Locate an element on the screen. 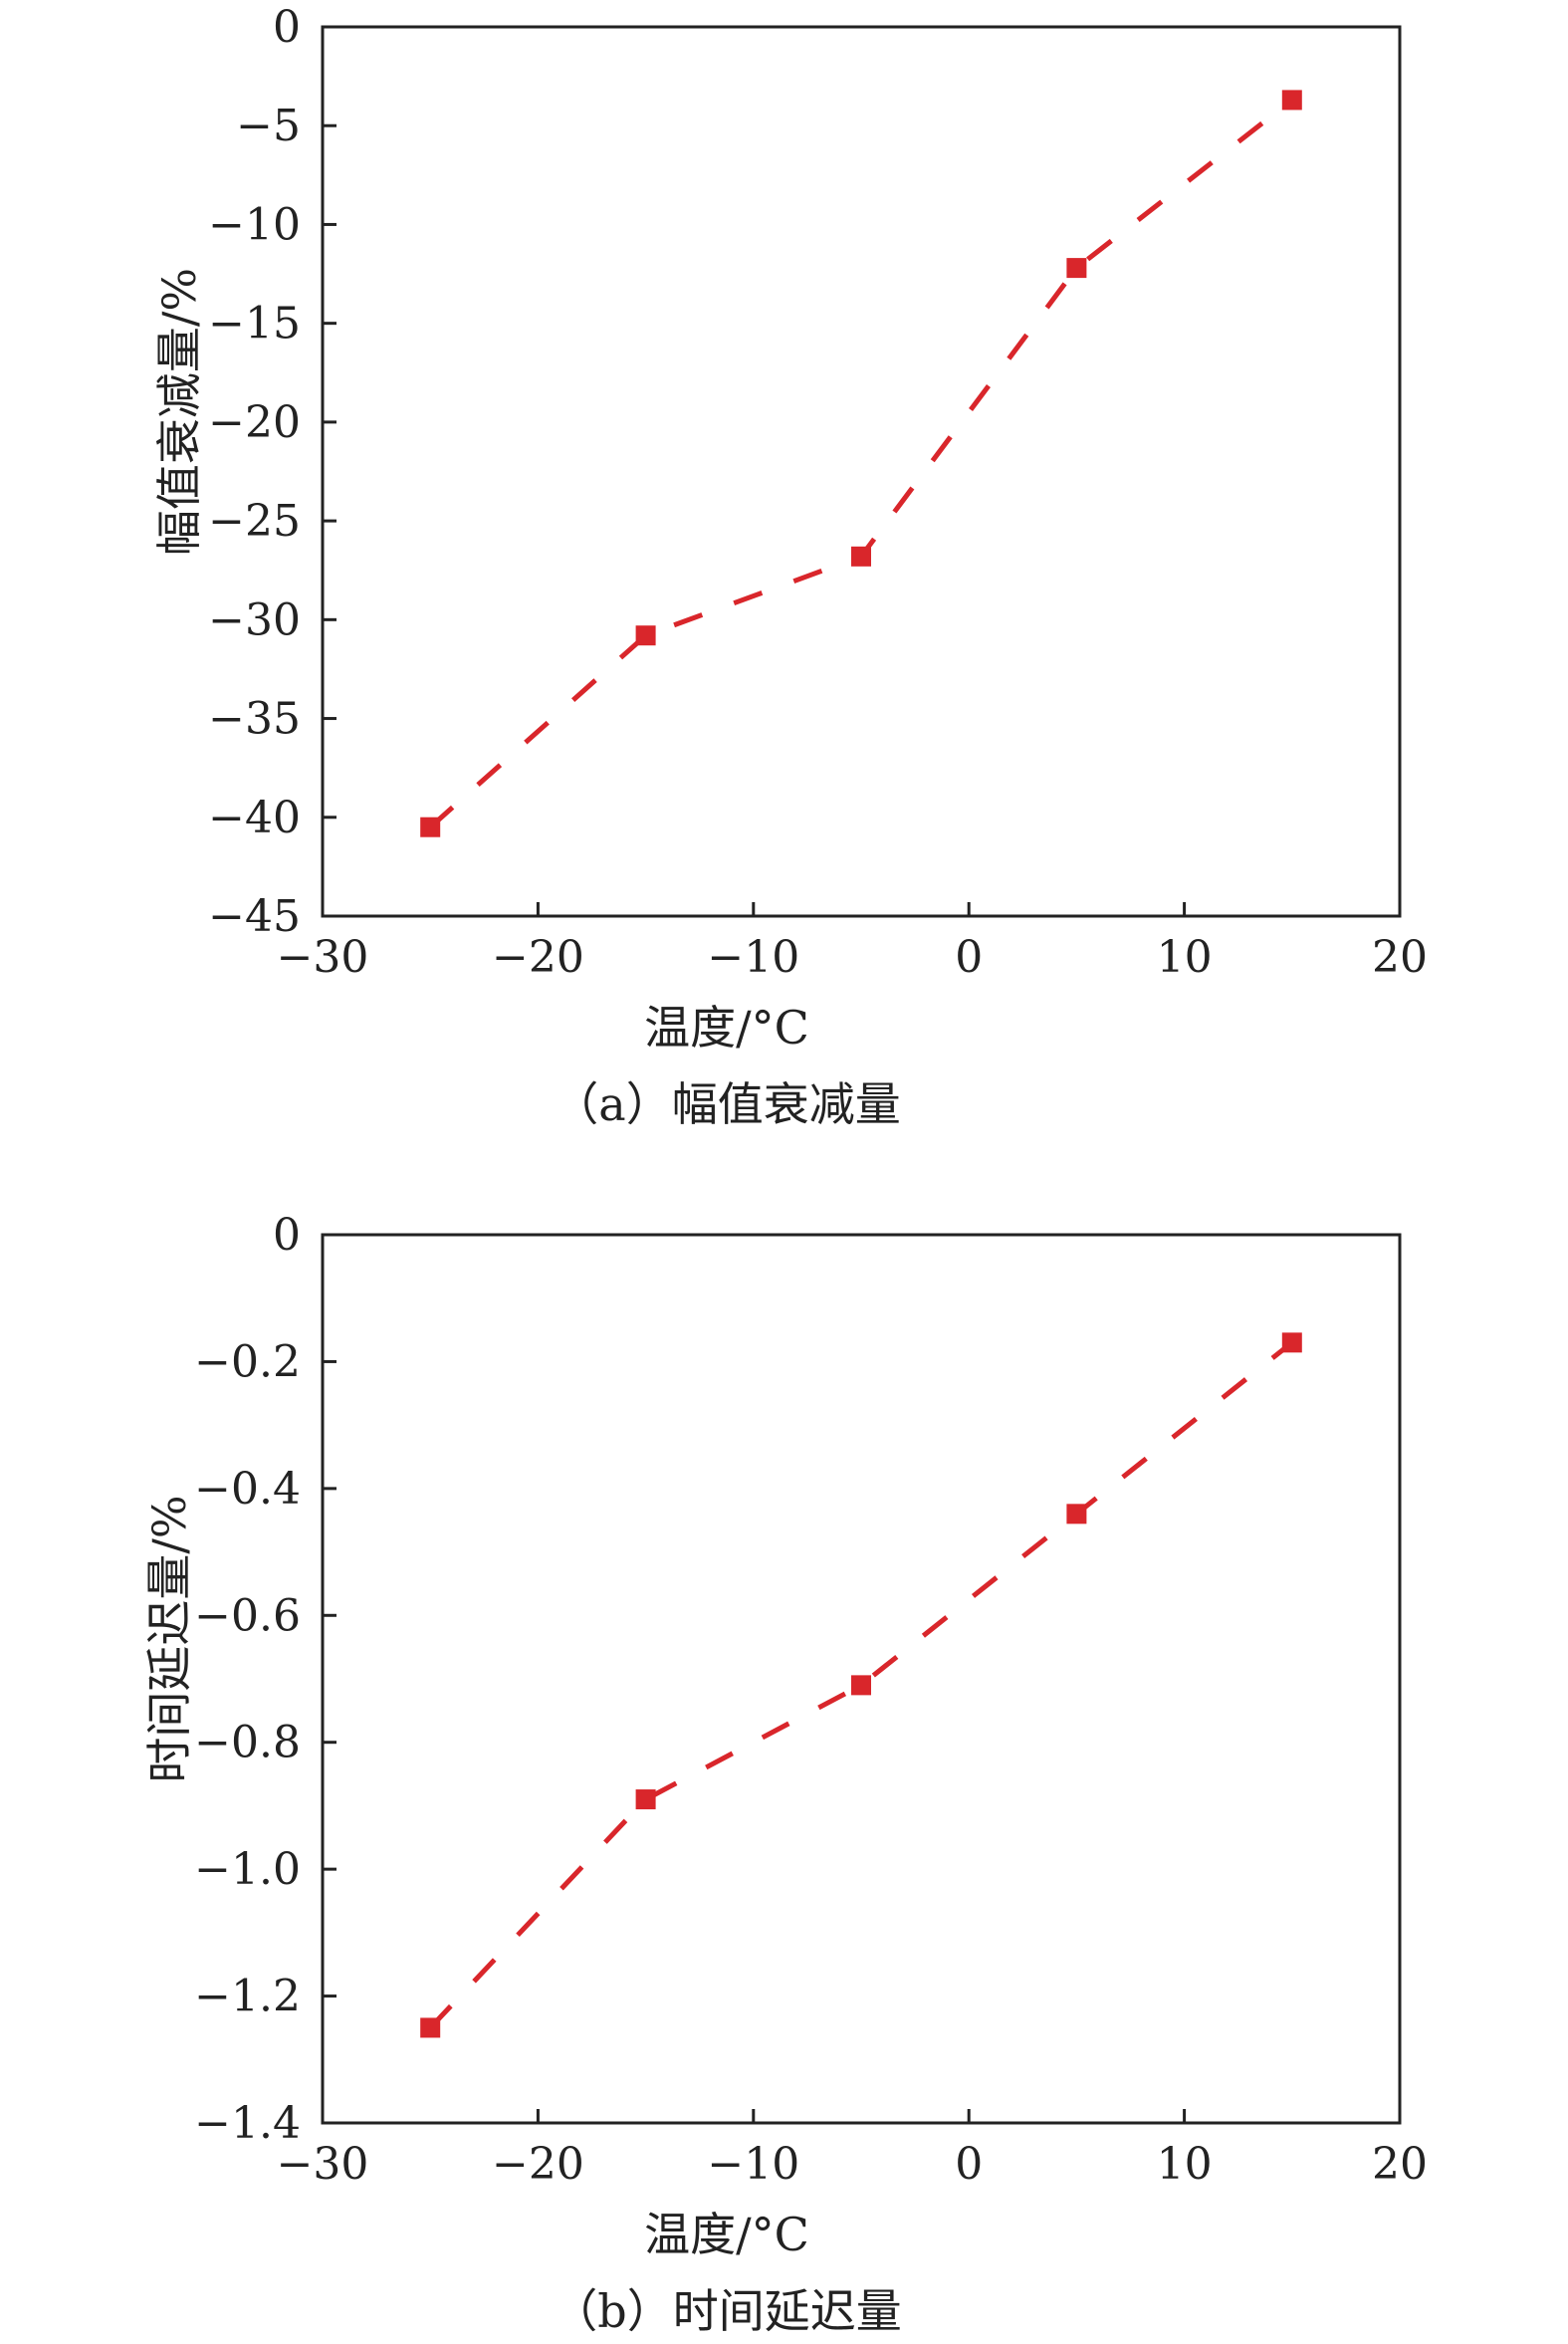 This screenshot has width=1568, height=2344. y-tick-label: −0.6 is located at coordinates (248, 1615).